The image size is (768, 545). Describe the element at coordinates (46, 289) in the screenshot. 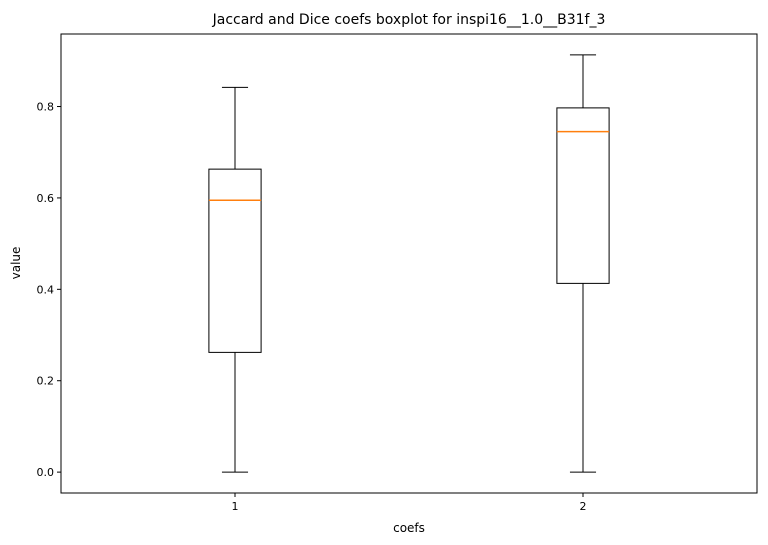

I see `y-tick-label: 0.4` at that location.